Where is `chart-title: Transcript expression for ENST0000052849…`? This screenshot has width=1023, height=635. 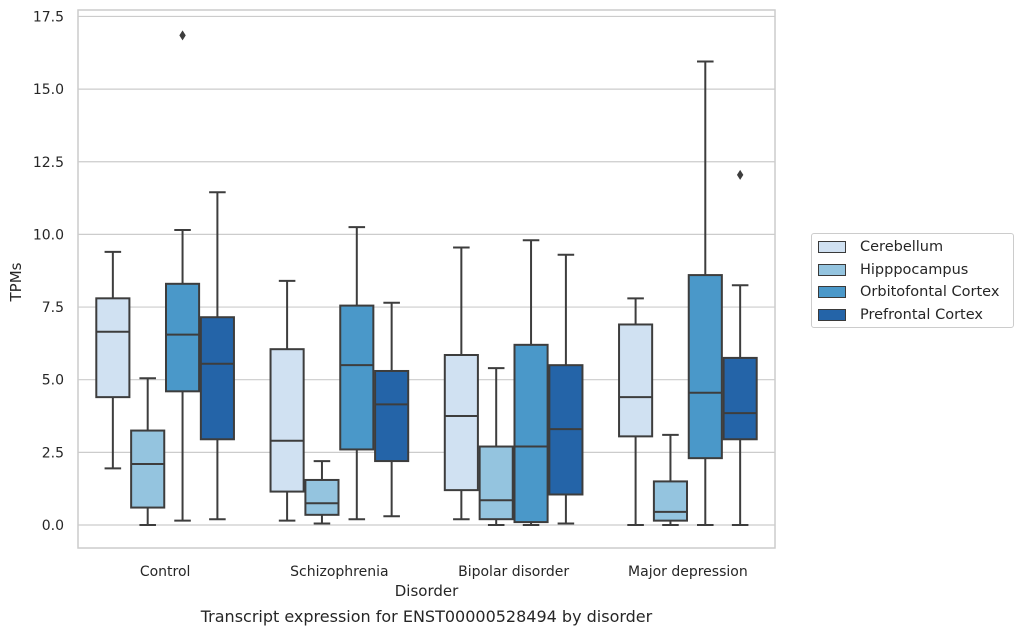 chart-title: Transcript expression for ENST0000052849… is located at coordinates (426, 616).